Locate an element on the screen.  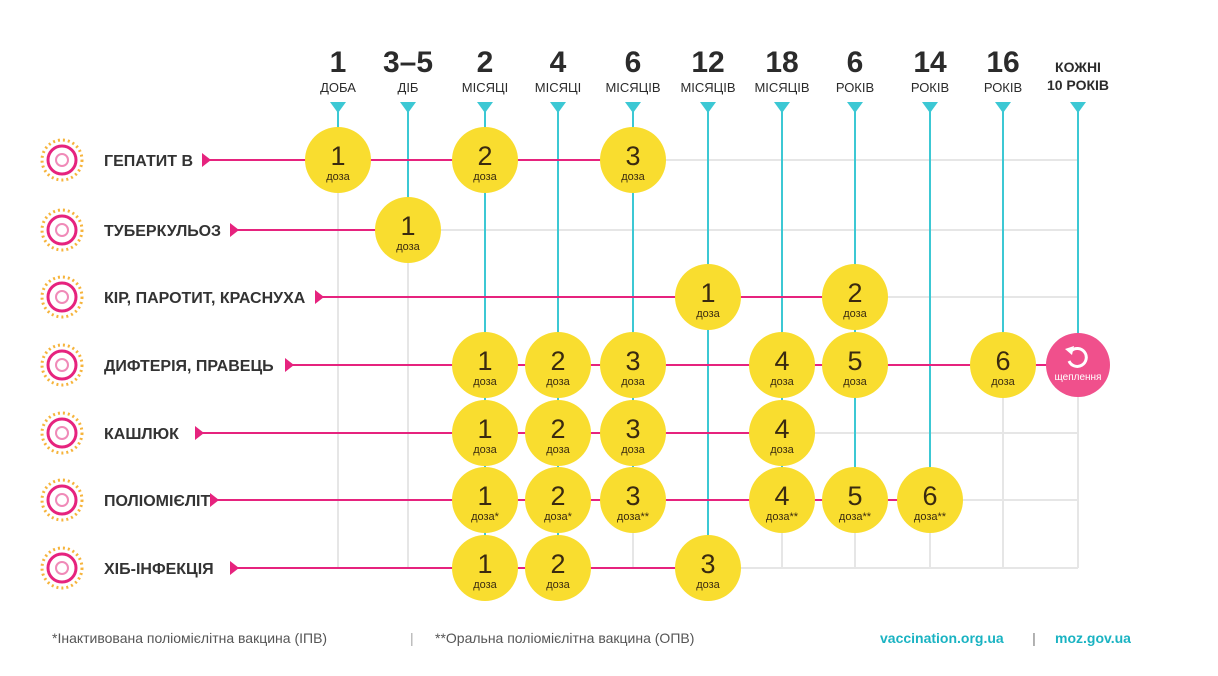
link-vaccination-org-ua: vaccination.org.ua is located at coordinates (942, 638).